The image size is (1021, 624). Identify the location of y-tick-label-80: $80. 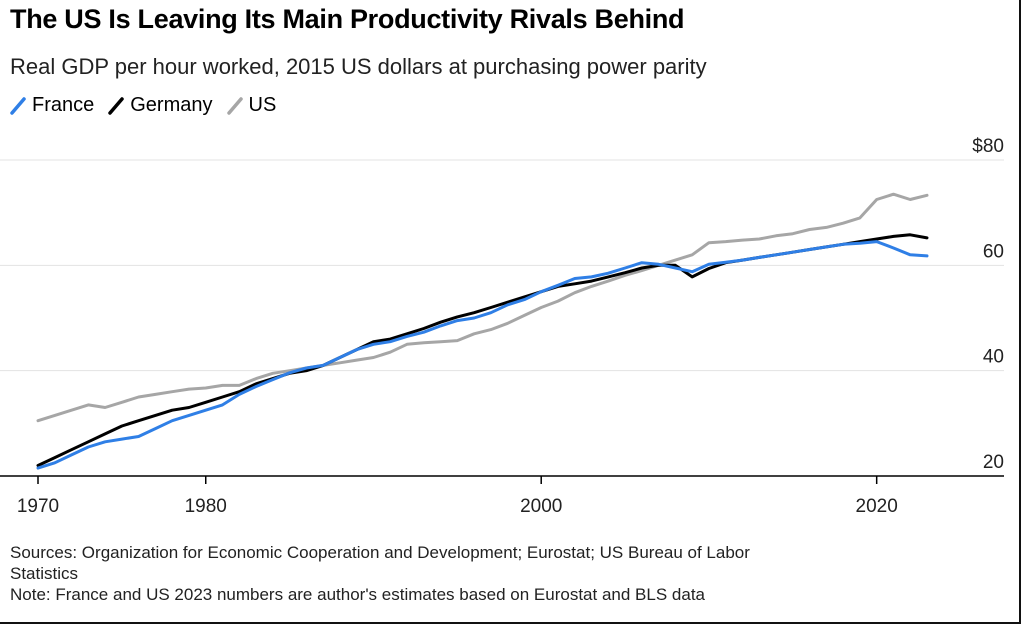
(988, 146).